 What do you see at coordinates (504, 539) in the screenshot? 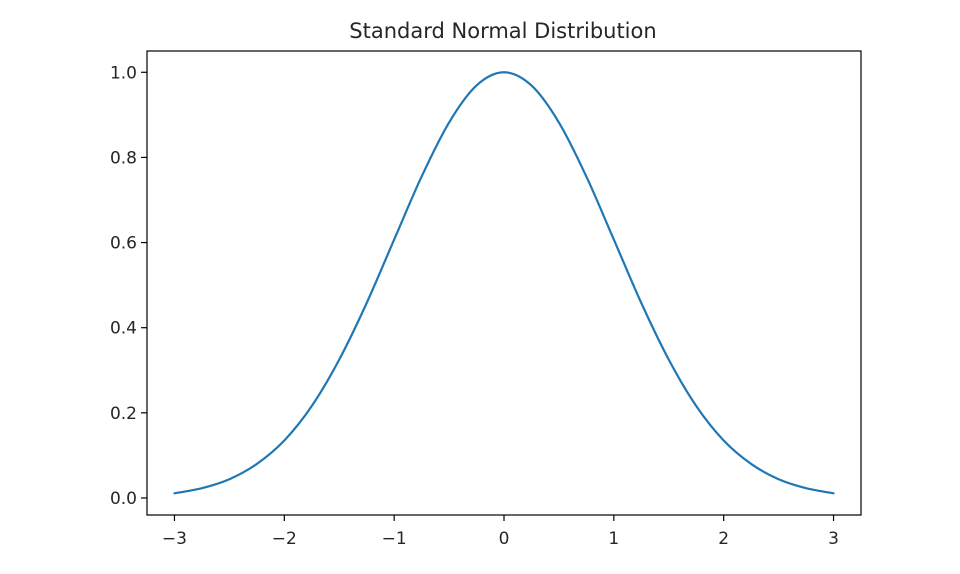
I see `x-tick-label: 0` at bounding box center [504, 539].